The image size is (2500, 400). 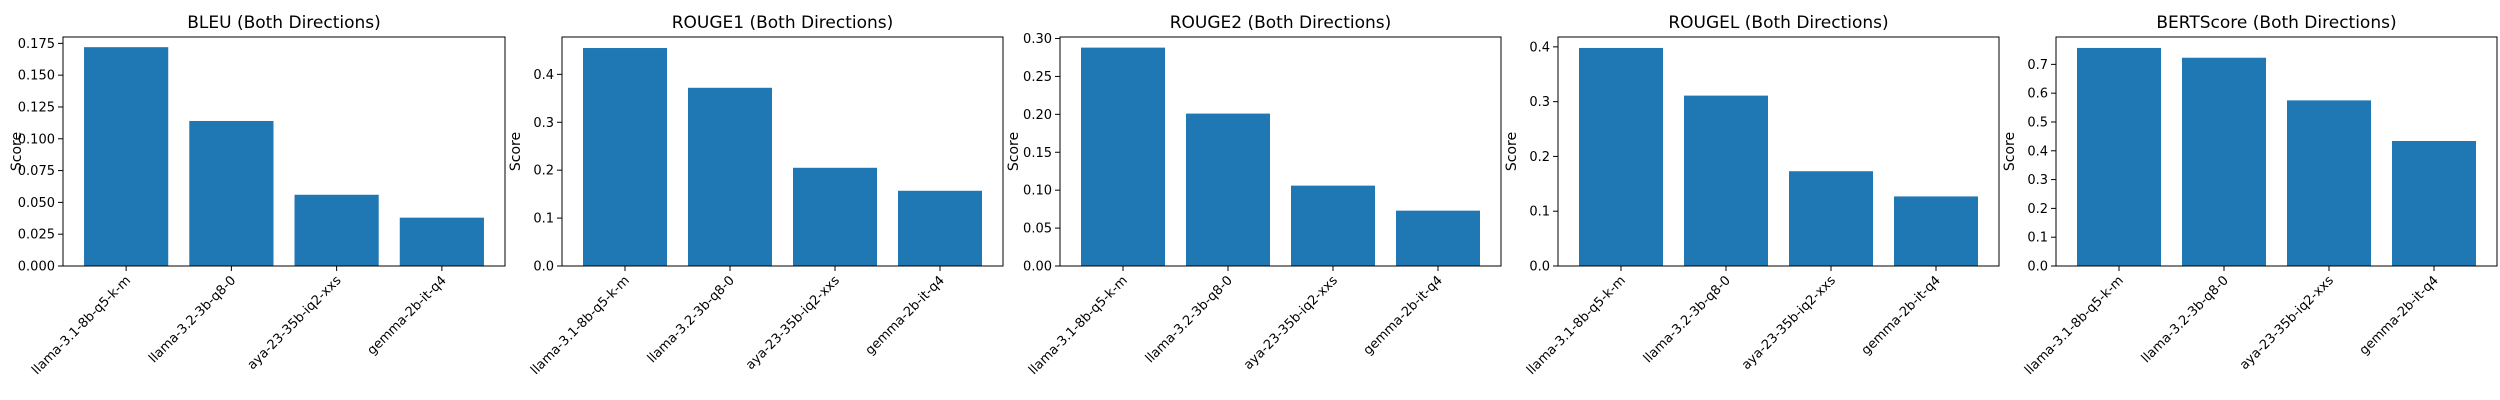 I want to click on y-tick-label: 0.10, so click(x=1037, y=191).